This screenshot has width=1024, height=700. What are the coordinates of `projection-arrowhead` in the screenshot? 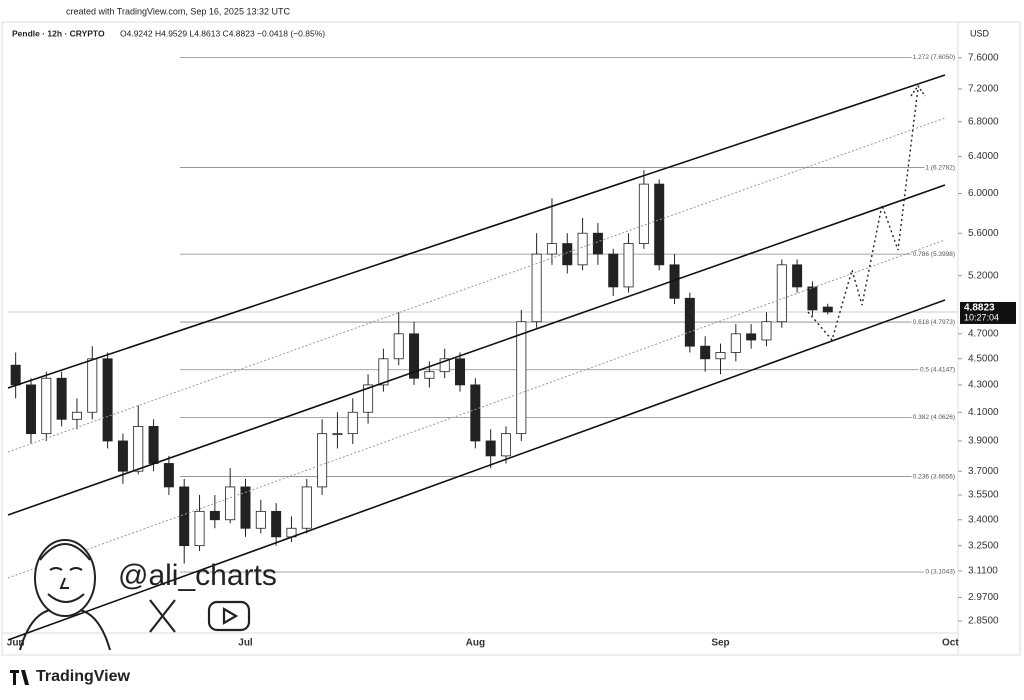 It's located at (918, 90).